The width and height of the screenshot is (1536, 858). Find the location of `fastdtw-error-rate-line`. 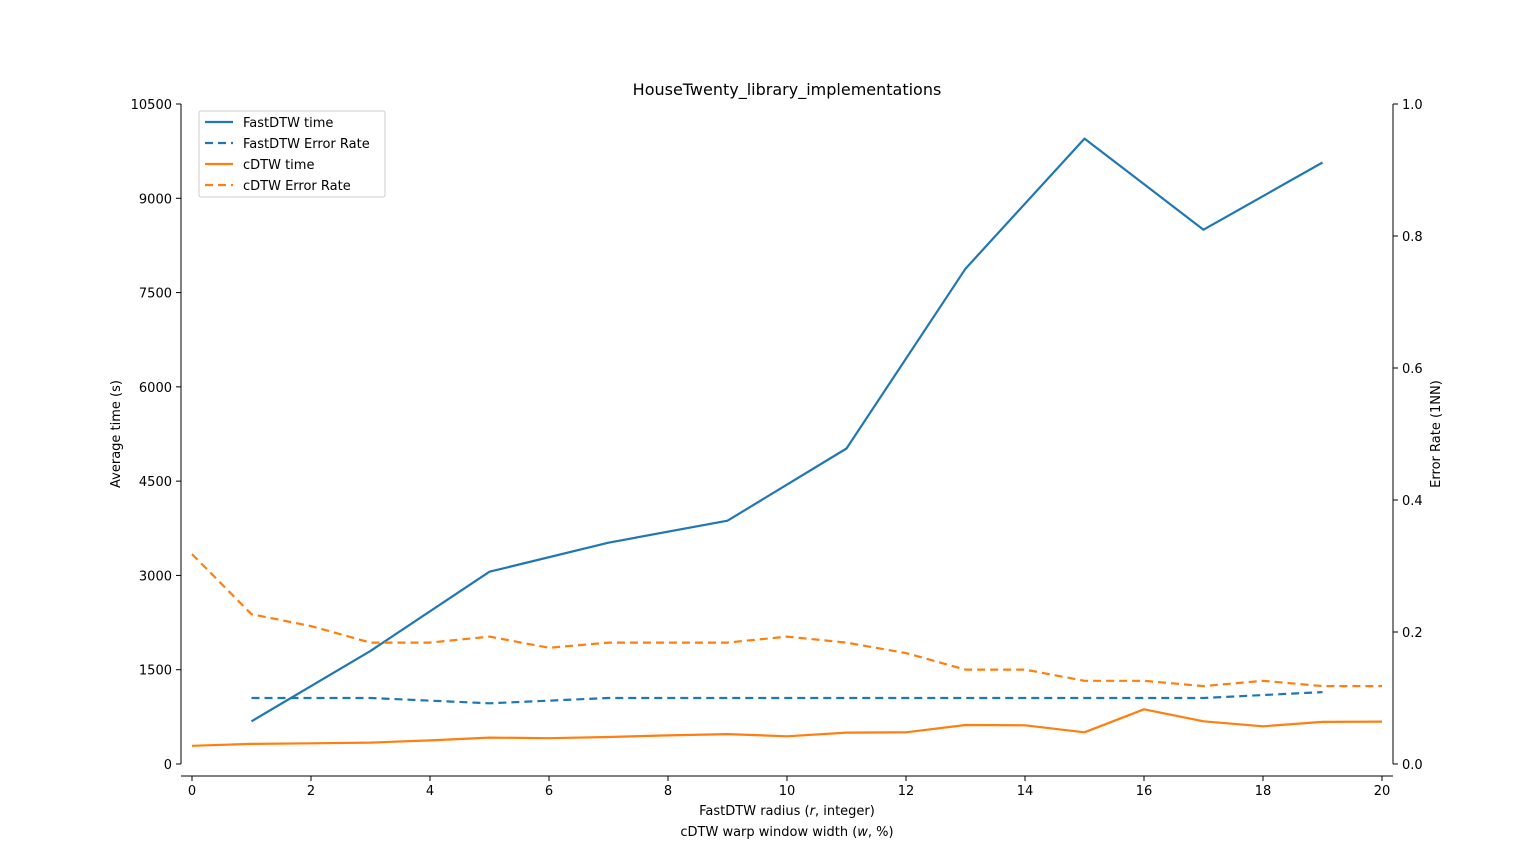

fastdtw-error-rate-line is located at coordinates (787, 698).